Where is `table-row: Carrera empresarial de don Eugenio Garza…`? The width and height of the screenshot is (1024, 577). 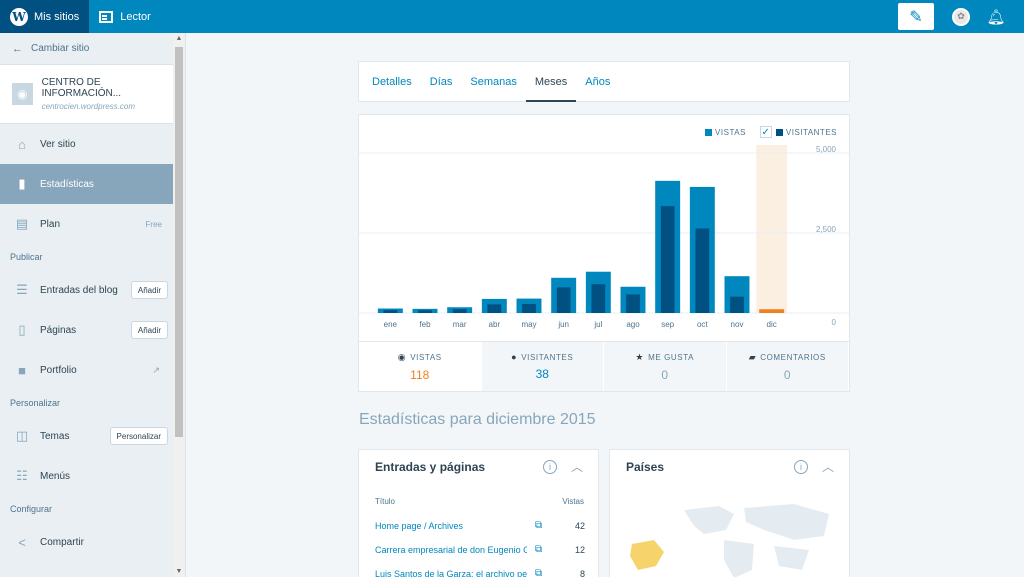
table-row: Carrera empresarial de don Eugenio Garza… is located at coordinates (480, 556).